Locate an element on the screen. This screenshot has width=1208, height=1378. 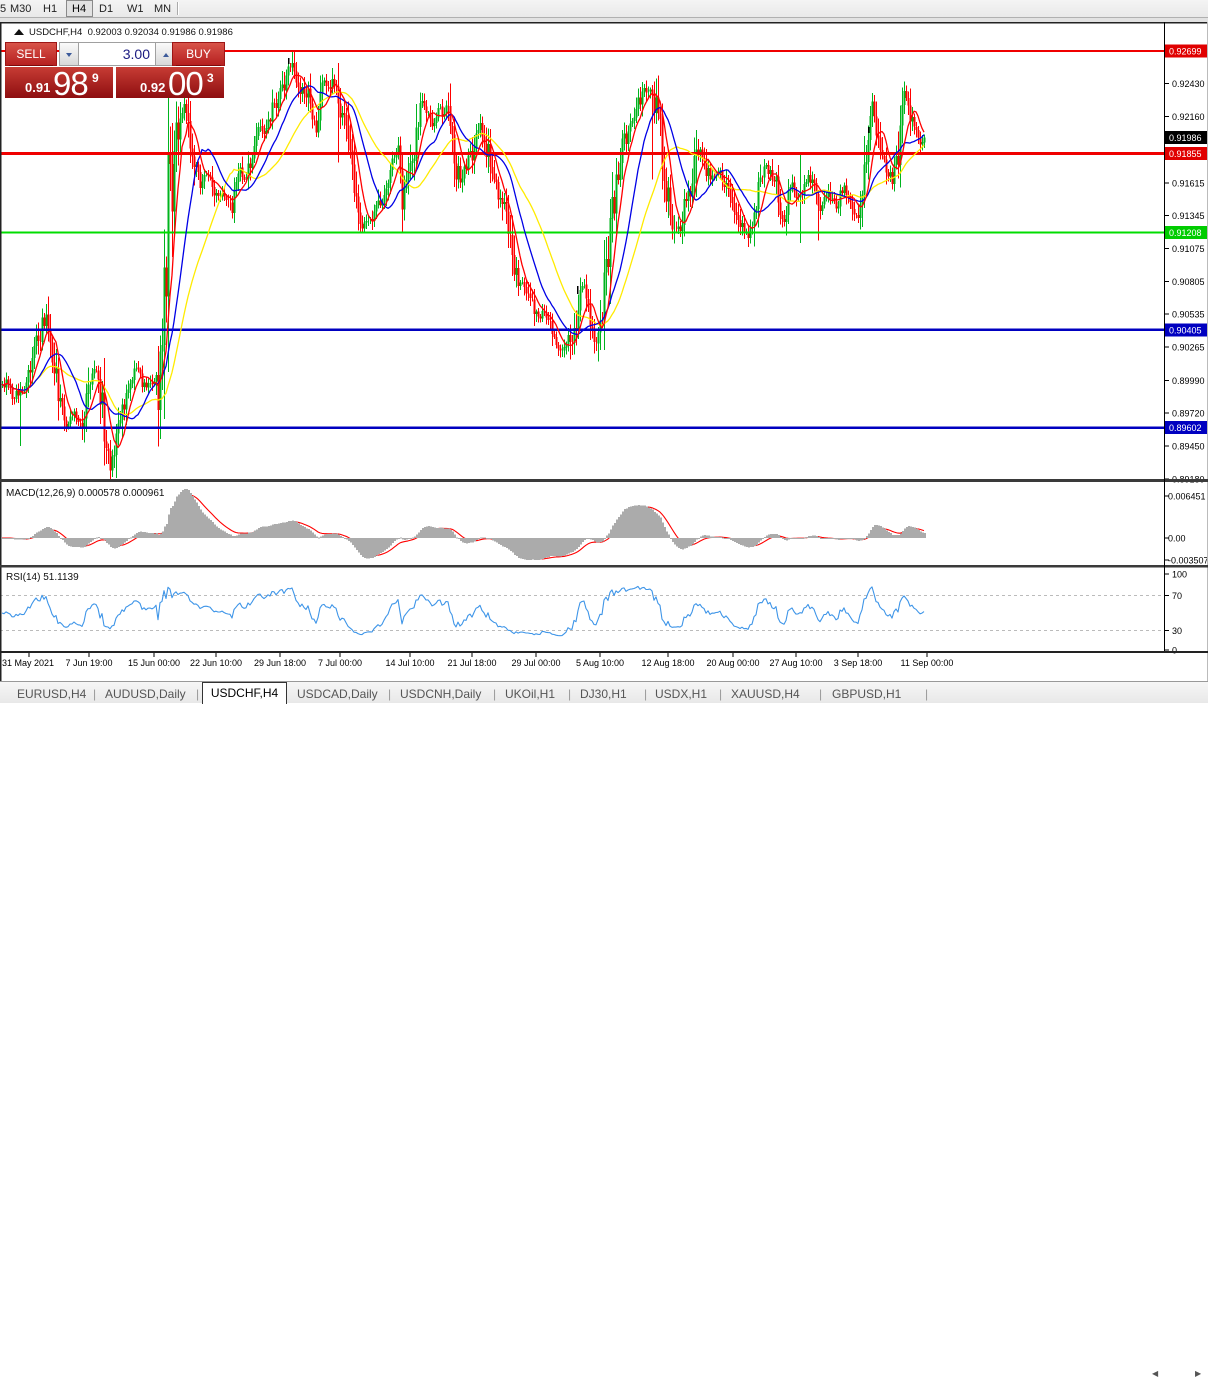
svg-text: 0.91075 is located at coordinates (1188, 249).